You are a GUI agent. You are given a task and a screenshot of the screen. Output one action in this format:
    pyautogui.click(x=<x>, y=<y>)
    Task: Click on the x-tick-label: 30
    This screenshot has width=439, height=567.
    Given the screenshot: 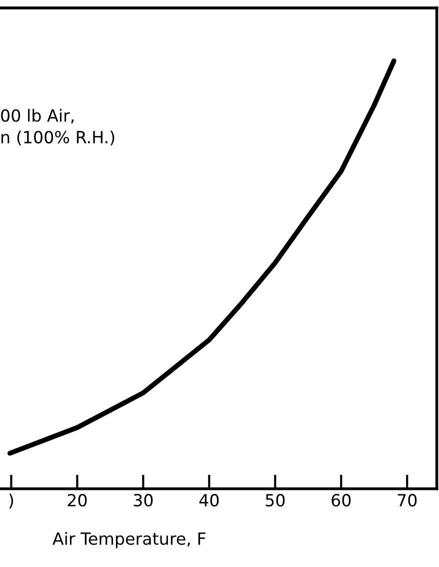 What is the action you would take?
    pyautogui.click(x=143, y=500)
    